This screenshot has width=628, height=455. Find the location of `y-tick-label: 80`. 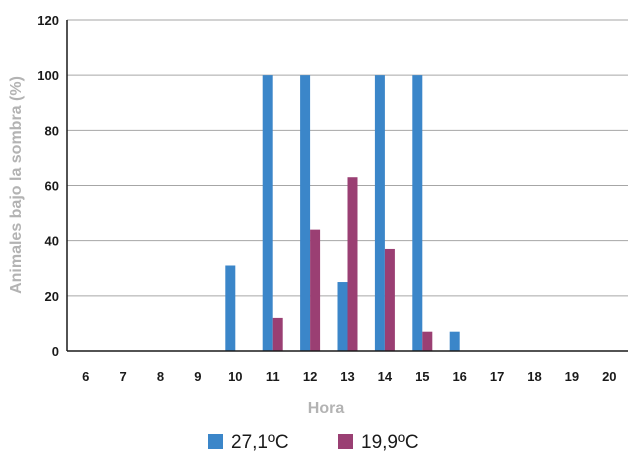

y-tick-label: 80 is located at coordinates (52, 130).